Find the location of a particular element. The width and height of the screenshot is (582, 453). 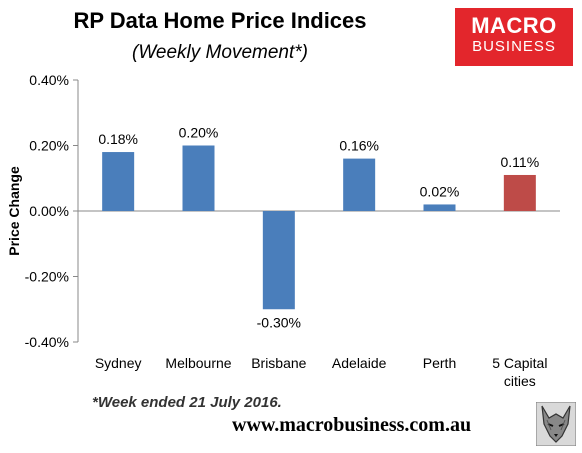

category-label-1: Melbourne is located at coordinates (198, 363).